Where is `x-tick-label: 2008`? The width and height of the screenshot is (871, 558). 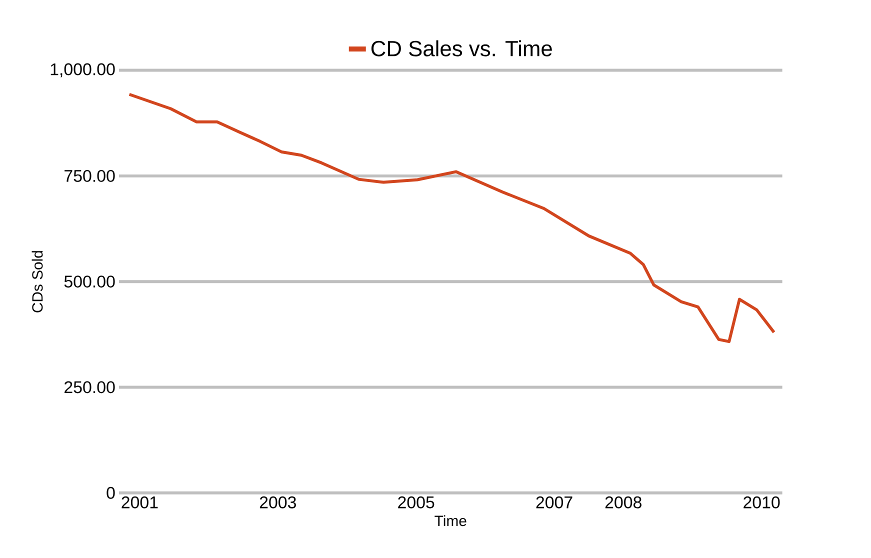 x-tick-label: 2008 is located at coordinates (623, 502).